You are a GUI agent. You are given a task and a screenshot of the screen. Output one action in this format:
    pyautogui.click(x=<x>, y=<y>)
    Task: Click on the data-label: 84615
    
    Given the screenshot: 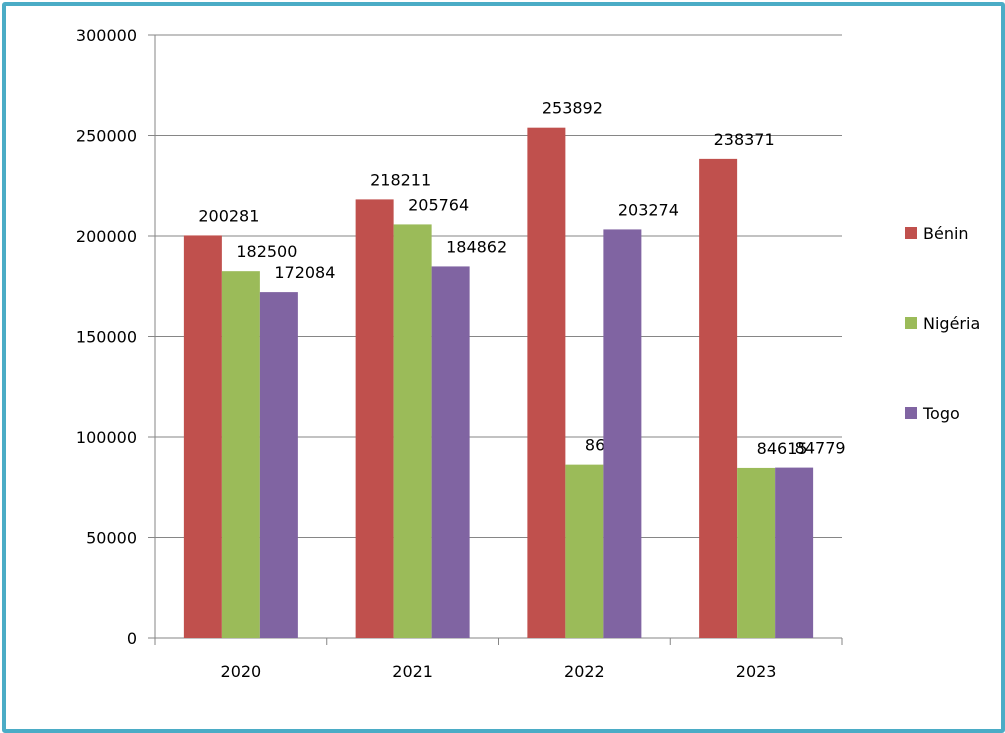 What is the action you would take?
    pyautogui.click(x=782, y=448)
    